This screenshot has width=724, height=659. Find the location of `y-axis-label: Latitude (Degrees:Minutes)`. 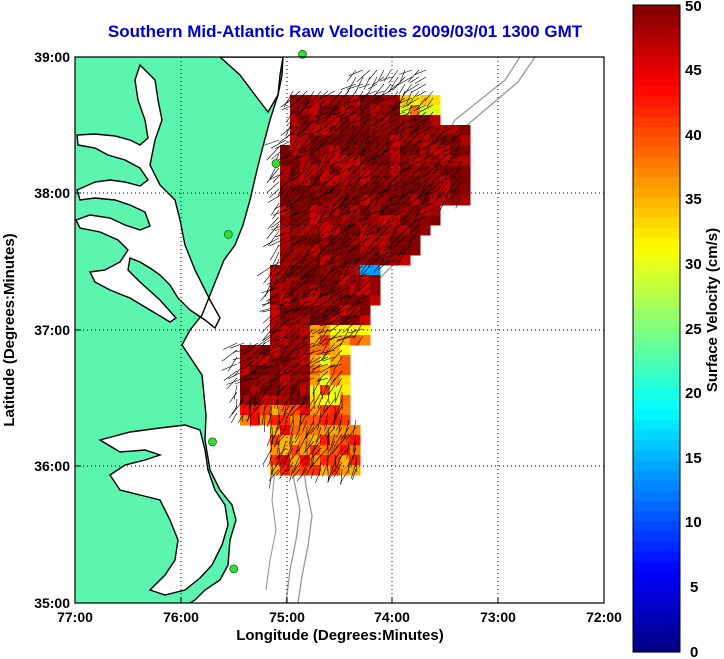

y-axis-label: Latitude (Degrees:Minutes) is located at coordinates (9, 329).